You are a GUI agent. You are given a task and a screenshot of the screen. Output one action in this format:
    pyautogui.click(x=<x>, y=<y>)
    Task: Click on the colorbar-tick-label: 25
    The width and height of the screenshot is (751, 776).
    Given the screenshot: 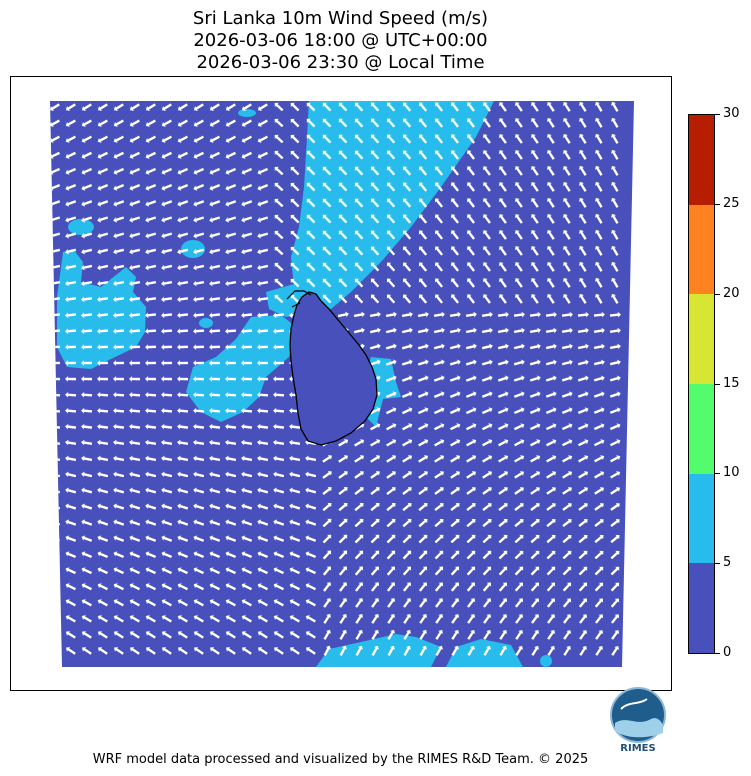 What is the action you would take?
    pyautogui.click(x=731, y=203)
    